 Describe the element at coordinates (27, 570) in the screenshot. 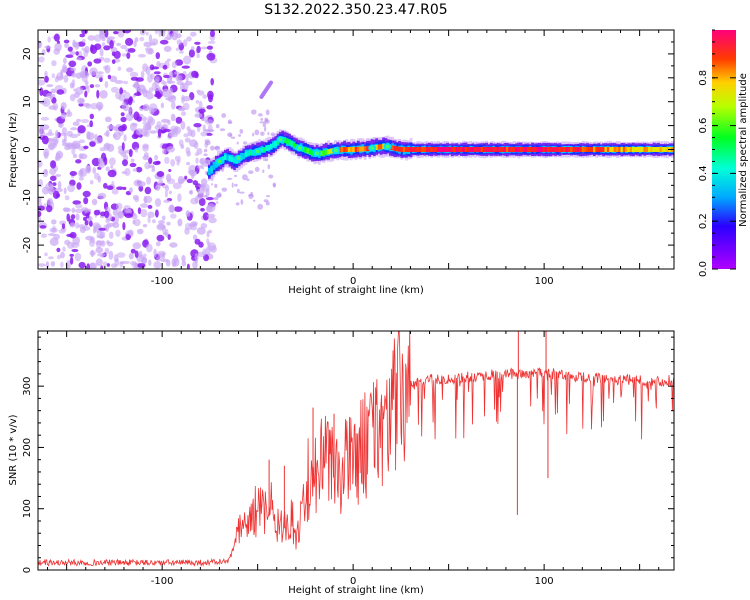

I see `y-tick-label: 0` at that location.